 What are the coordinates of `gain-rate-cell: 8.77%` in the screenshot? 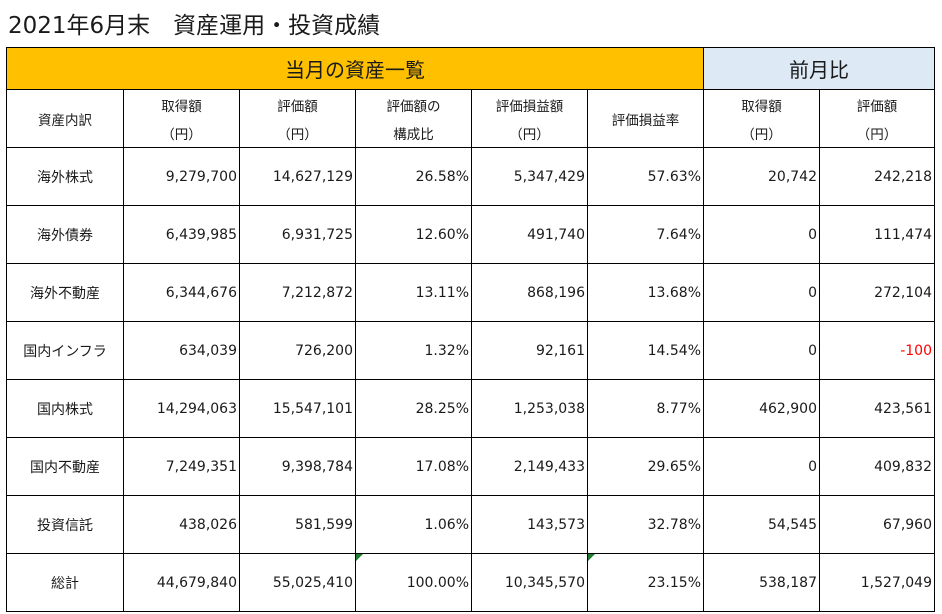 It's located at (645, 408).